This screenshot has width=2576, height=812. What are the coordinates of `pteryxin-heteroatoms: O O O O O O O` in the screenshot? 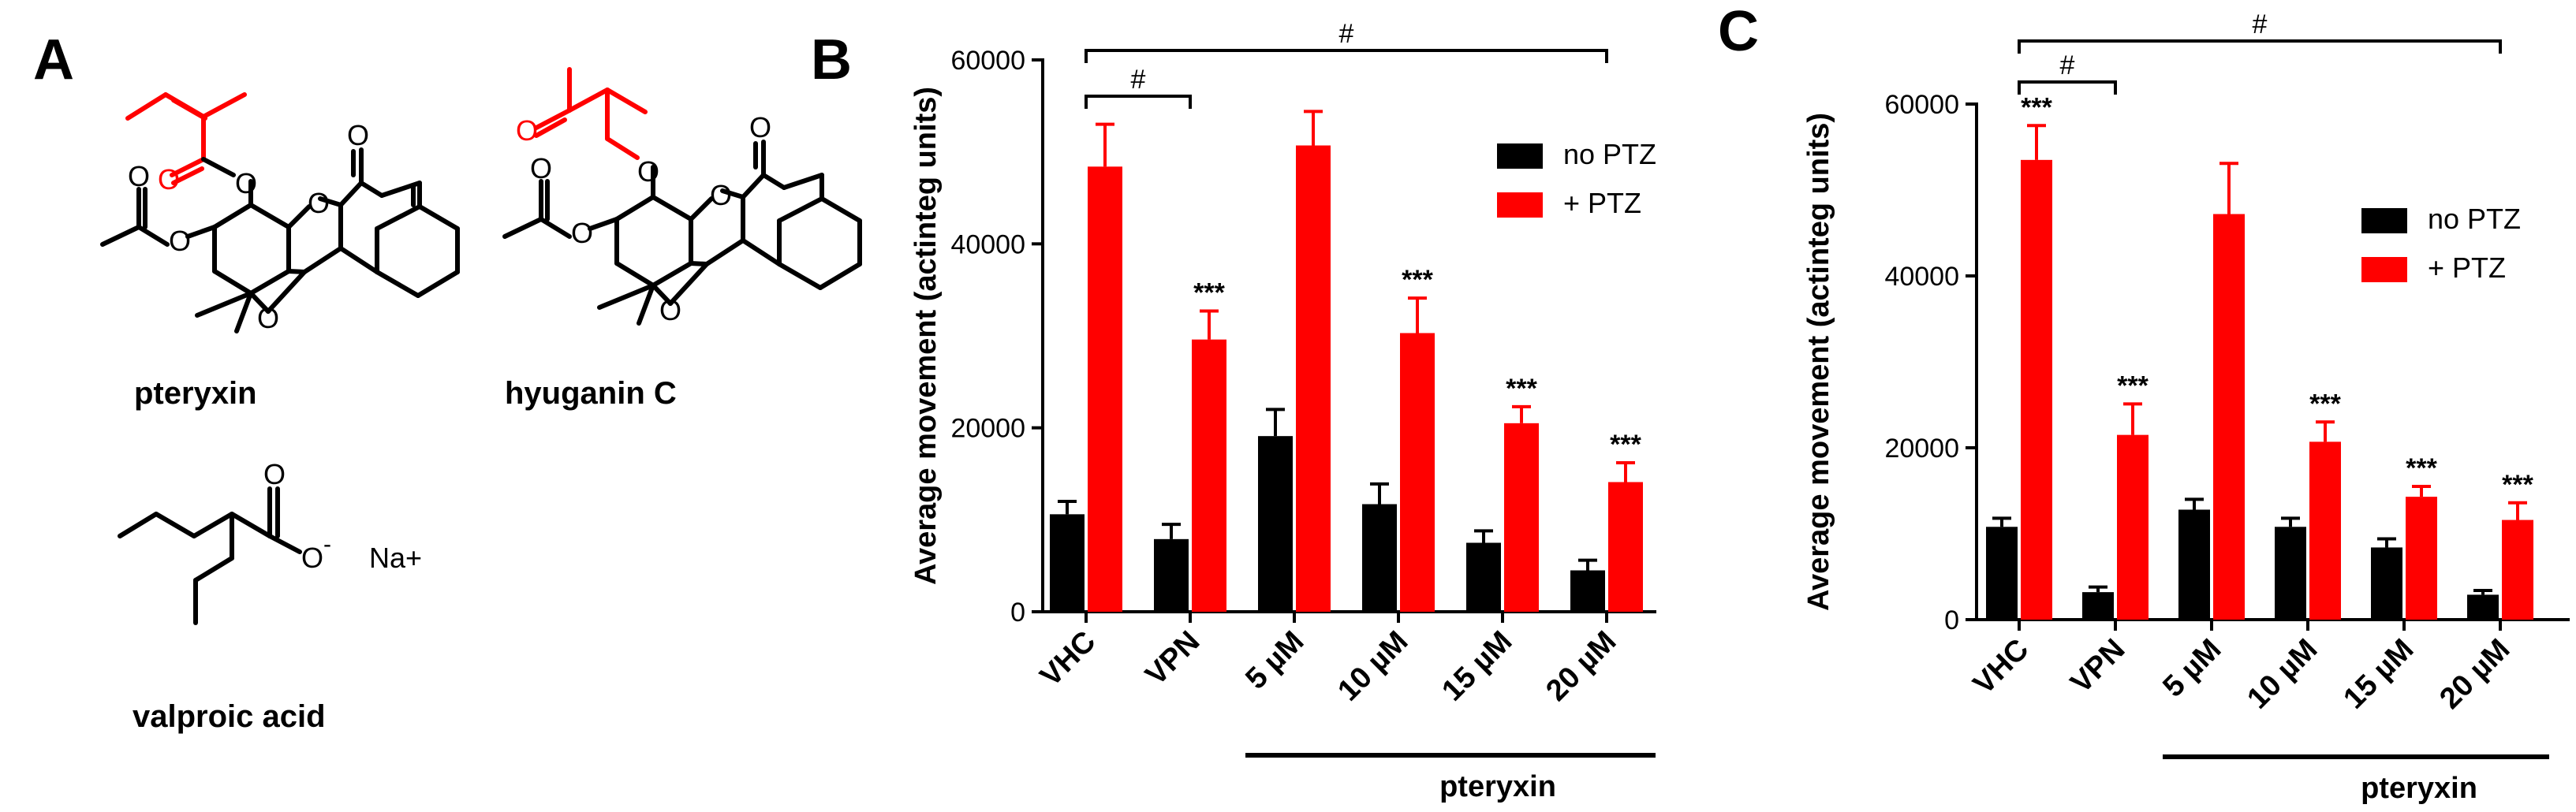 It's located at (248, 226).